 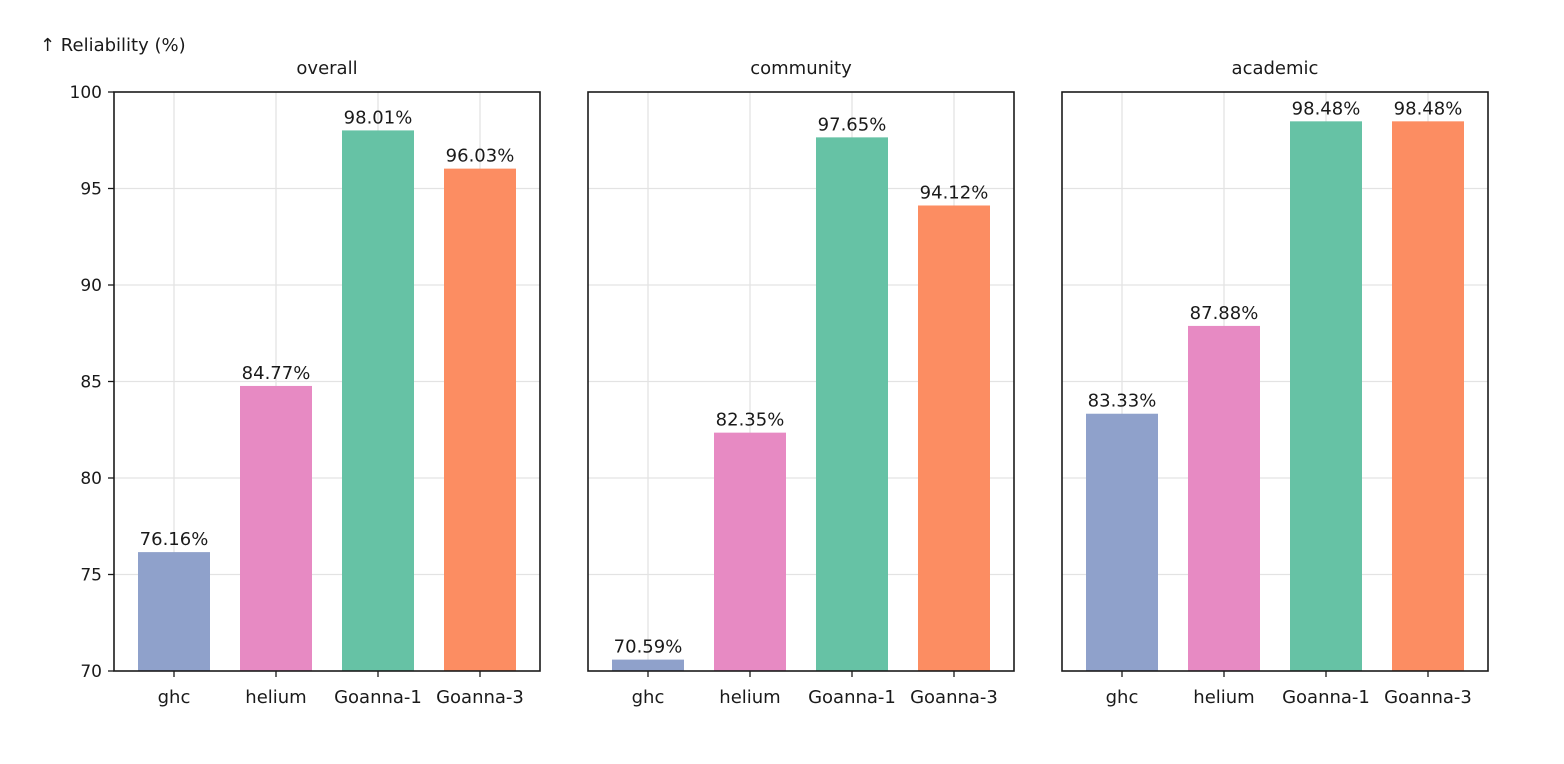 What do you see at coordinates (326, 68) in the screenshot?
I see `panel-title: overall` at bounding box center [326, 68].